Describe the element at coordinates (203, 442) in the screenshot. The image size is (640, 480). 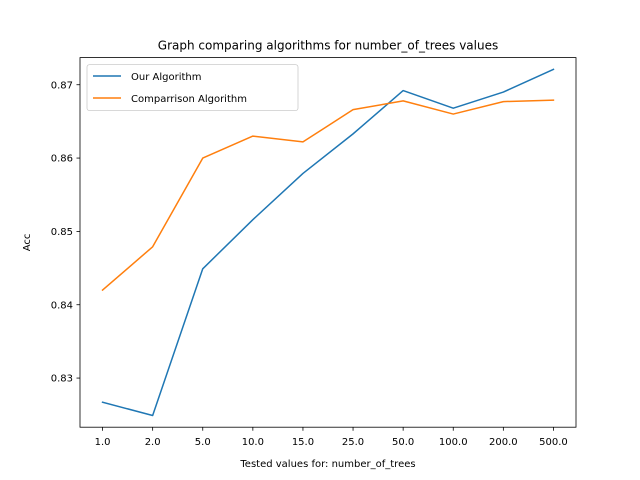
I see `x-tick-label: 5.0` at that location.